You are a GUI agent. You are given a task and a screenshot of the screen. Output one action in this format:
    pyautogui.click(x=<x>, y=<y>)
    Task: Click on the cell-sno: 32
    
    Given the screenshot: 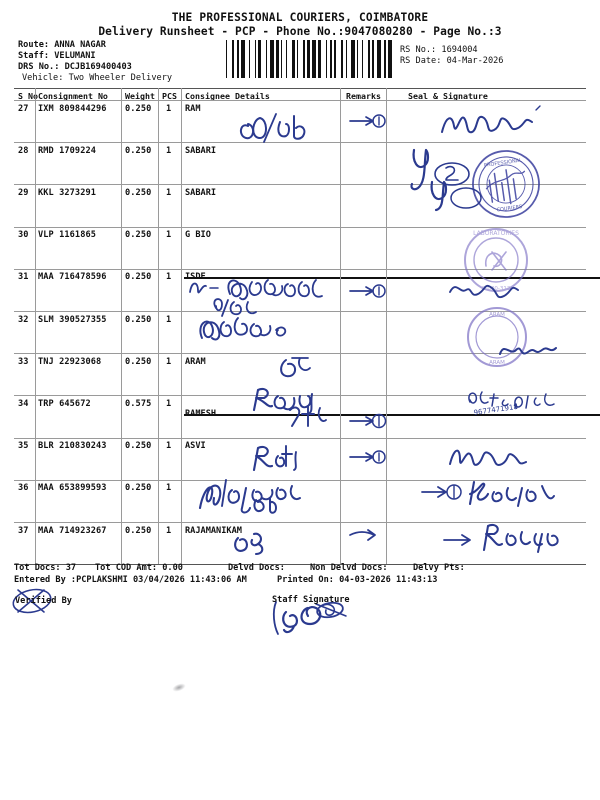 What is the action you would take?
    pyautogui.click(x=23, y=319)
    